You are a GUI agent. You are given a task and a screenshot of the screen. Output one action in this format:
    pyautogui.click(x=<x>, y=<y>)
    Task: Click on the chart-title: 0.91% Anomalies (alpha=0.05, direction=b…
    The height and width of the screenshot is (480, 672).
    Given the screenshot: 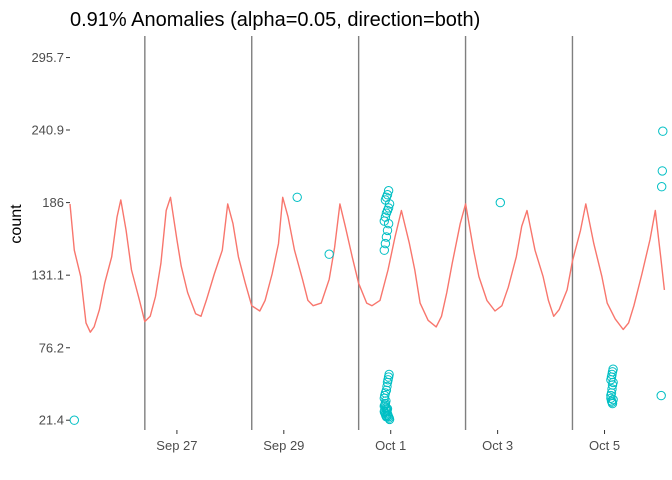 What is the action you would take?
    pyautogui.click(x=275, y=20)
    